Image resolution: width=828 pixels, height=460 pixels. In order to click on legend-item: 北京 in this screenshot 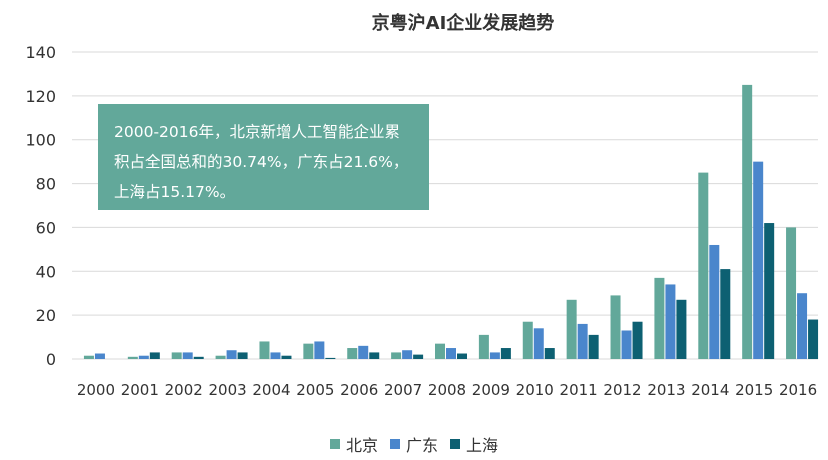, I will do `click(353, 444)`.